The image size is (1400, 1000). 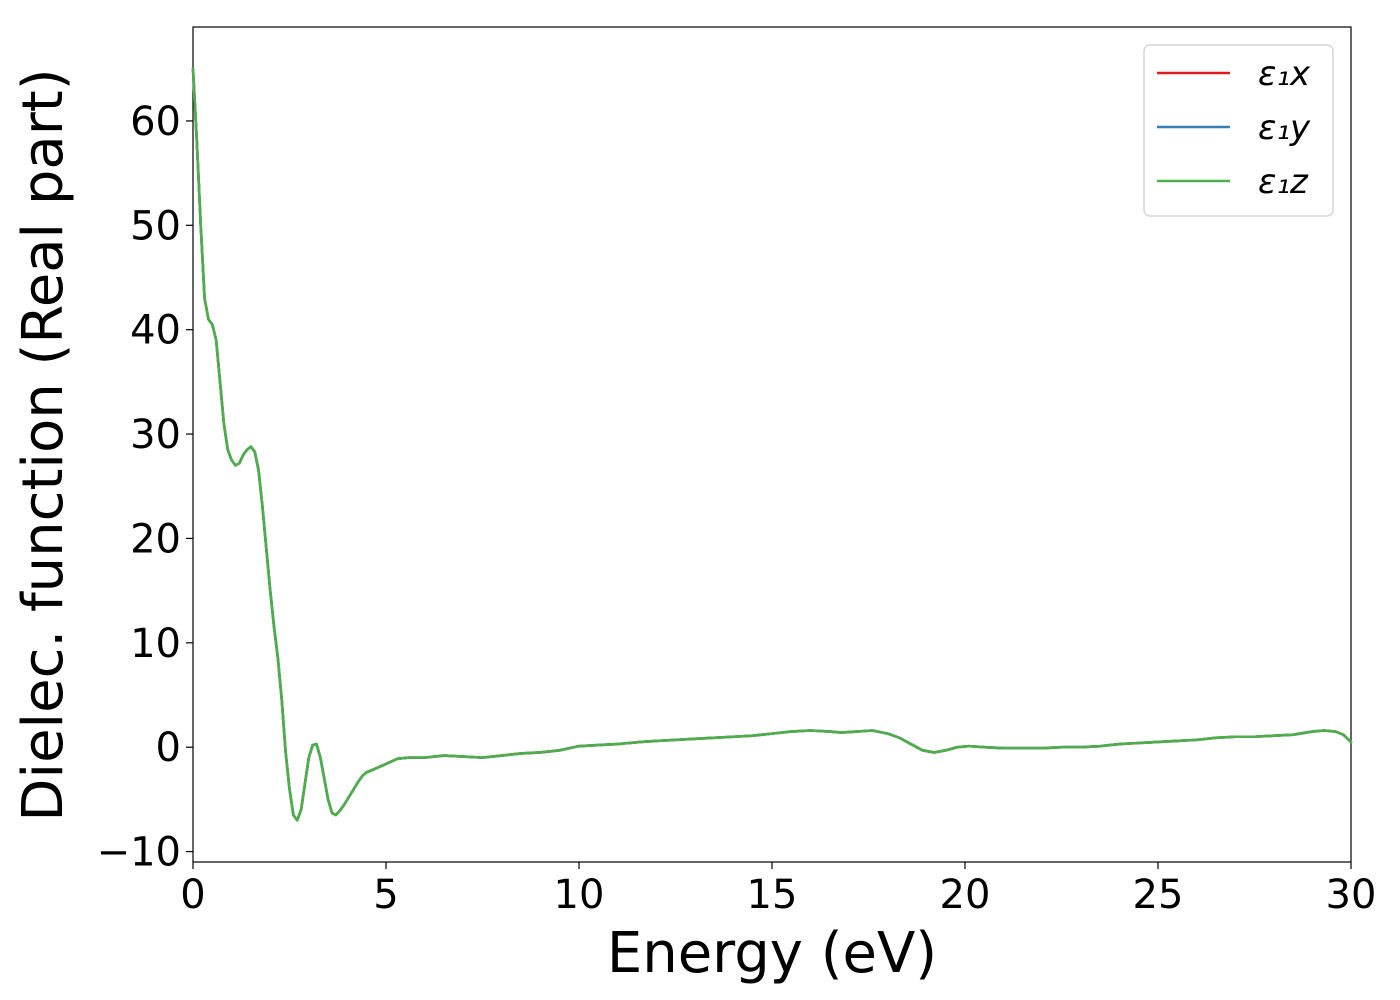 What do you see at coordinates (772, 895) in the screenshot?
I see `x-tick-label: 15` at bounding box center [772, 895].